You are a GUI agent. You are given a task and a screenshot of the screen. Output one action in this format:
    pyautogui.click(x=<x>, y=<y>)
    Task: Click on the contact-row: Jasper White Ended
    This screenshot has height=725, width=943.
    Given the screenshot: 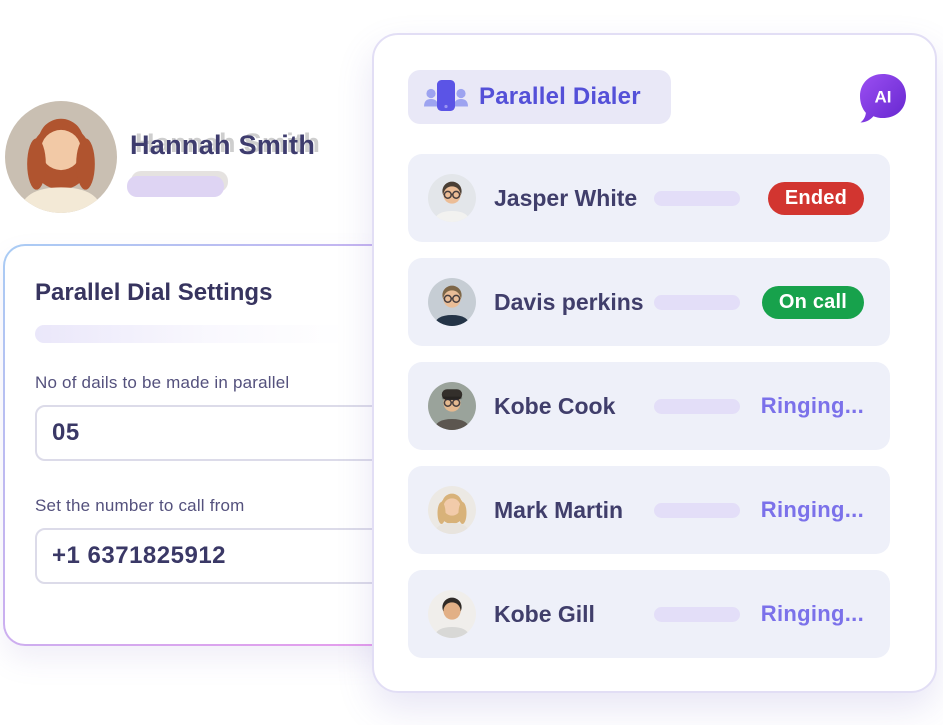 What is the action you would take?
    pyautogui.click(x=649, y=198)
    